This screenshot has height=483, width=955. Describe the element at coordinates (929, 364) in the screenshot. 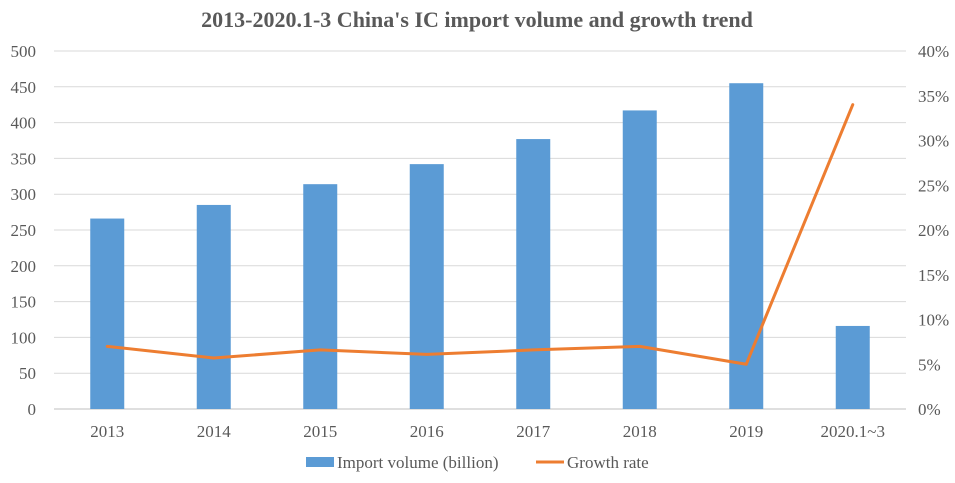

I see `right-y-tick-label: 5%` at that location.